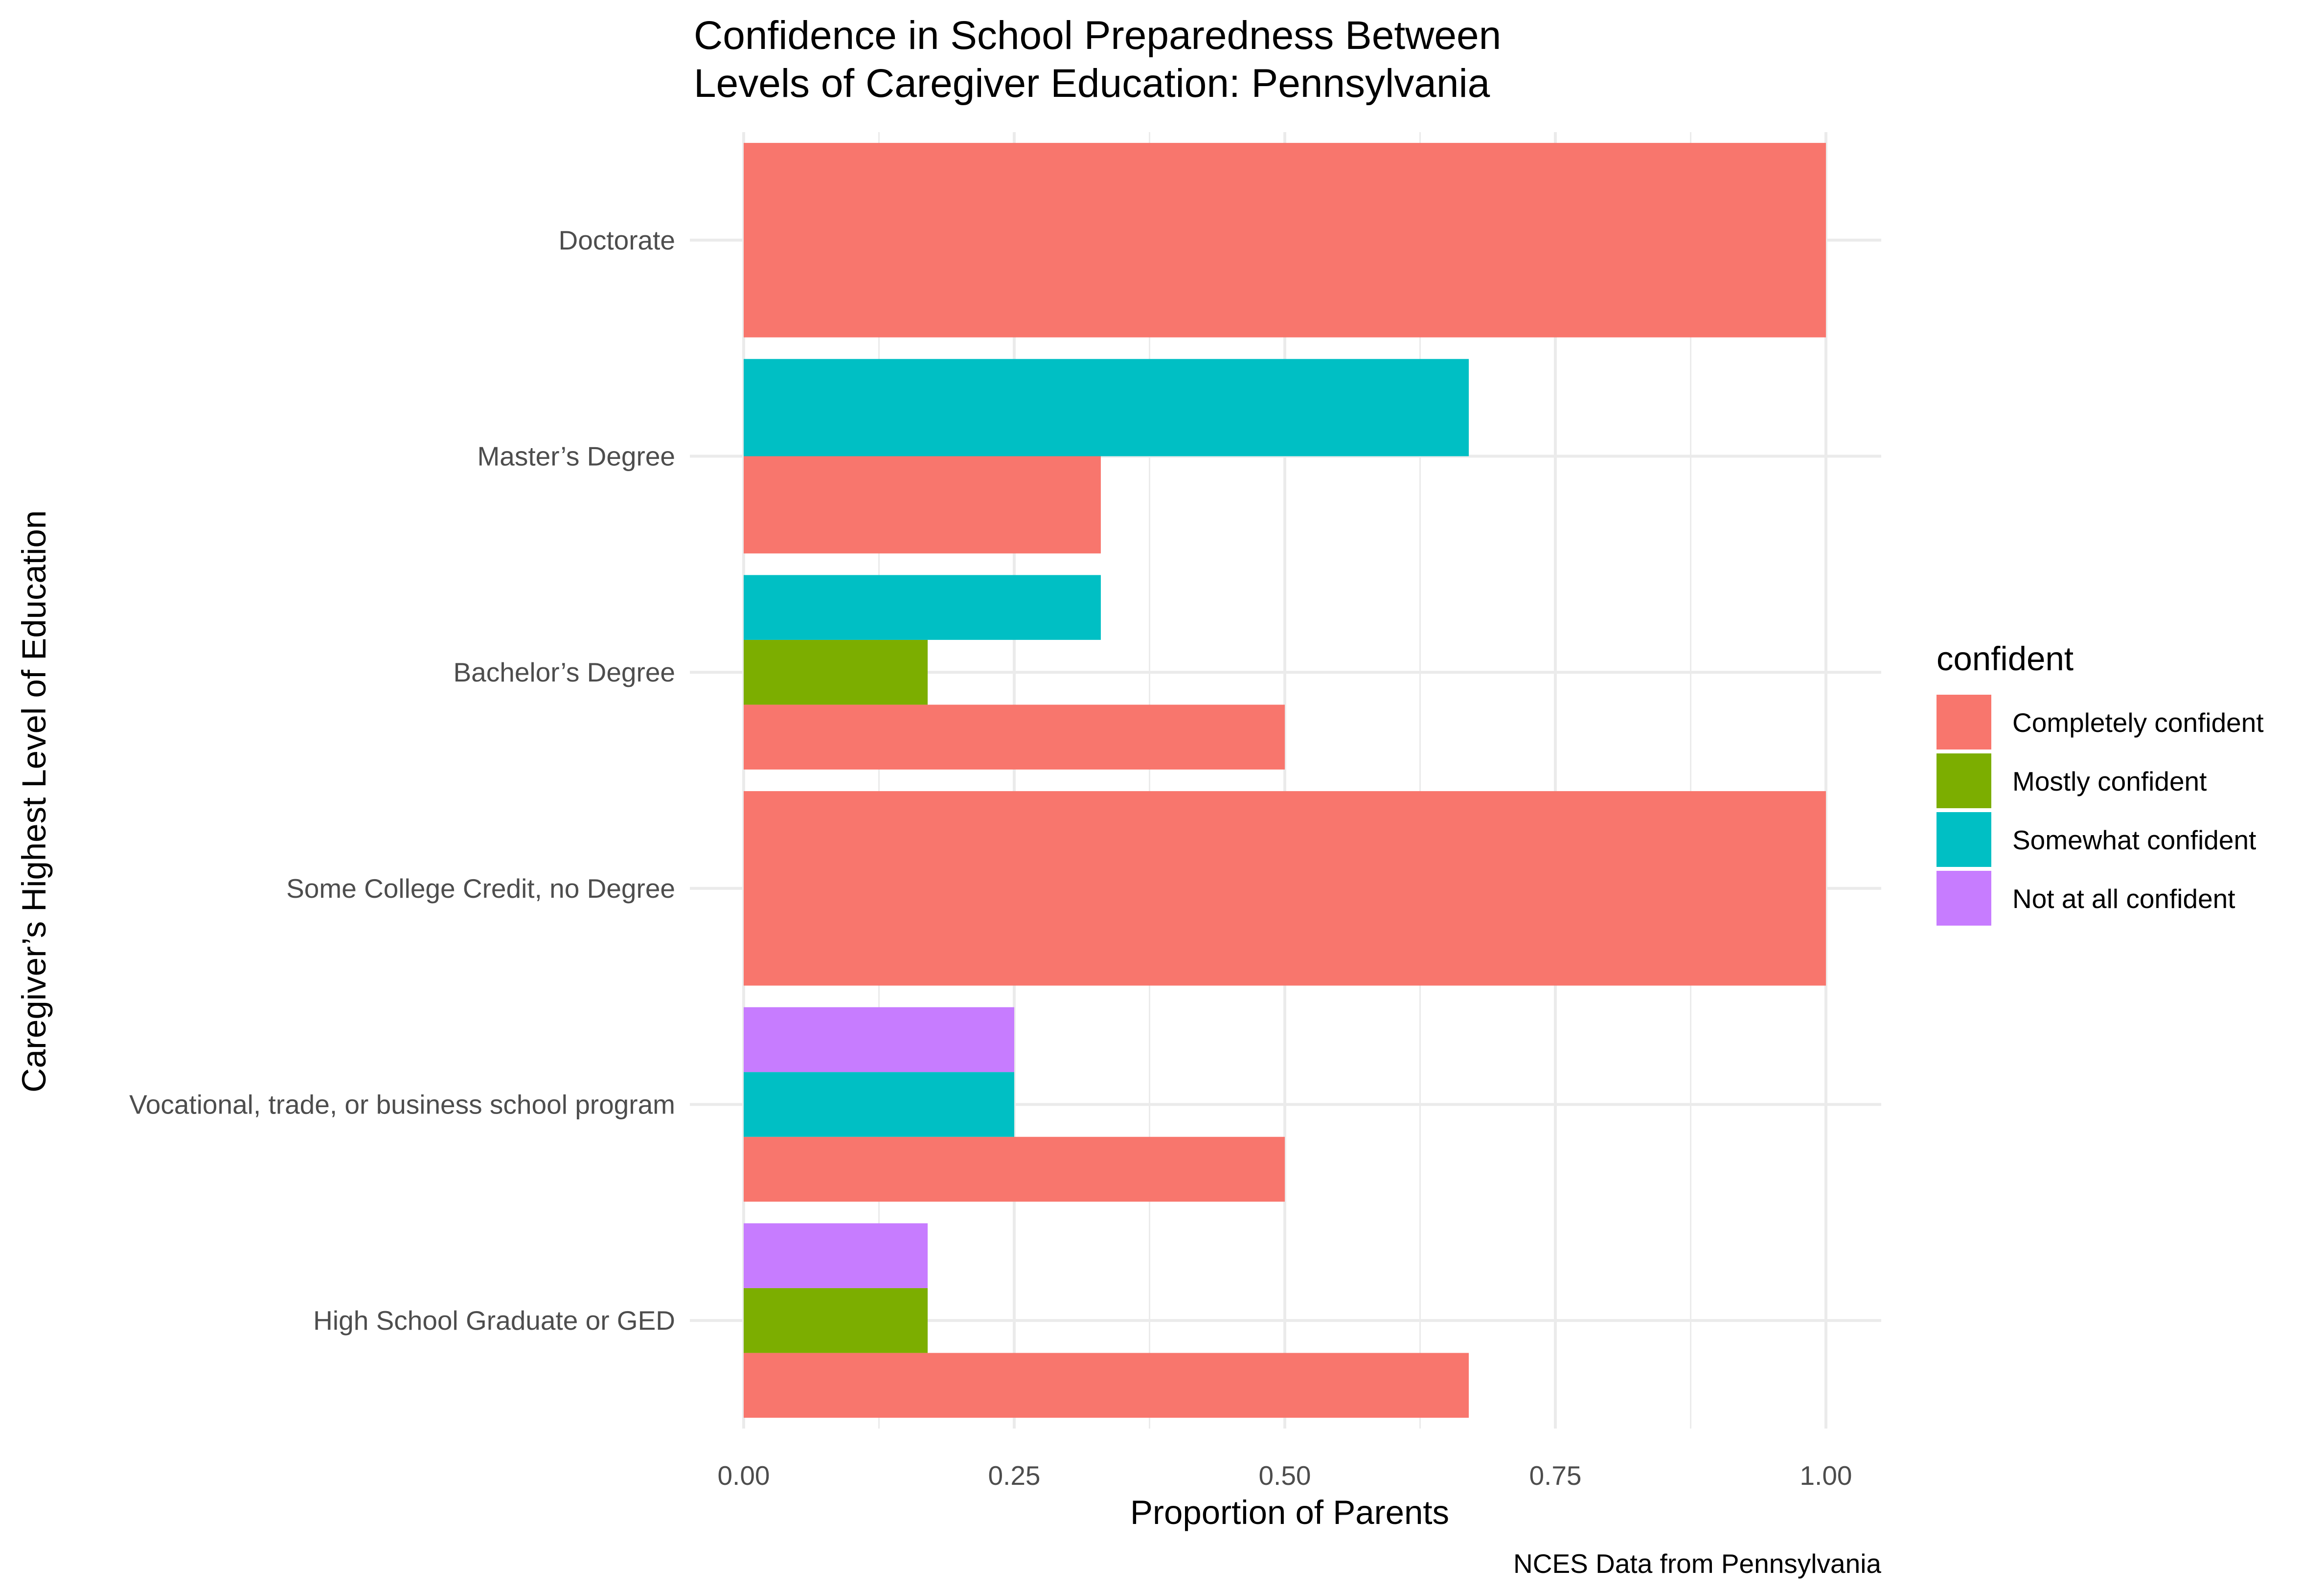  What do you see at coordinates (1697, 1564) in the screenshot?
I see `caption: NCES Data from Pennsylvania` at bounding box center [1697, 1564].